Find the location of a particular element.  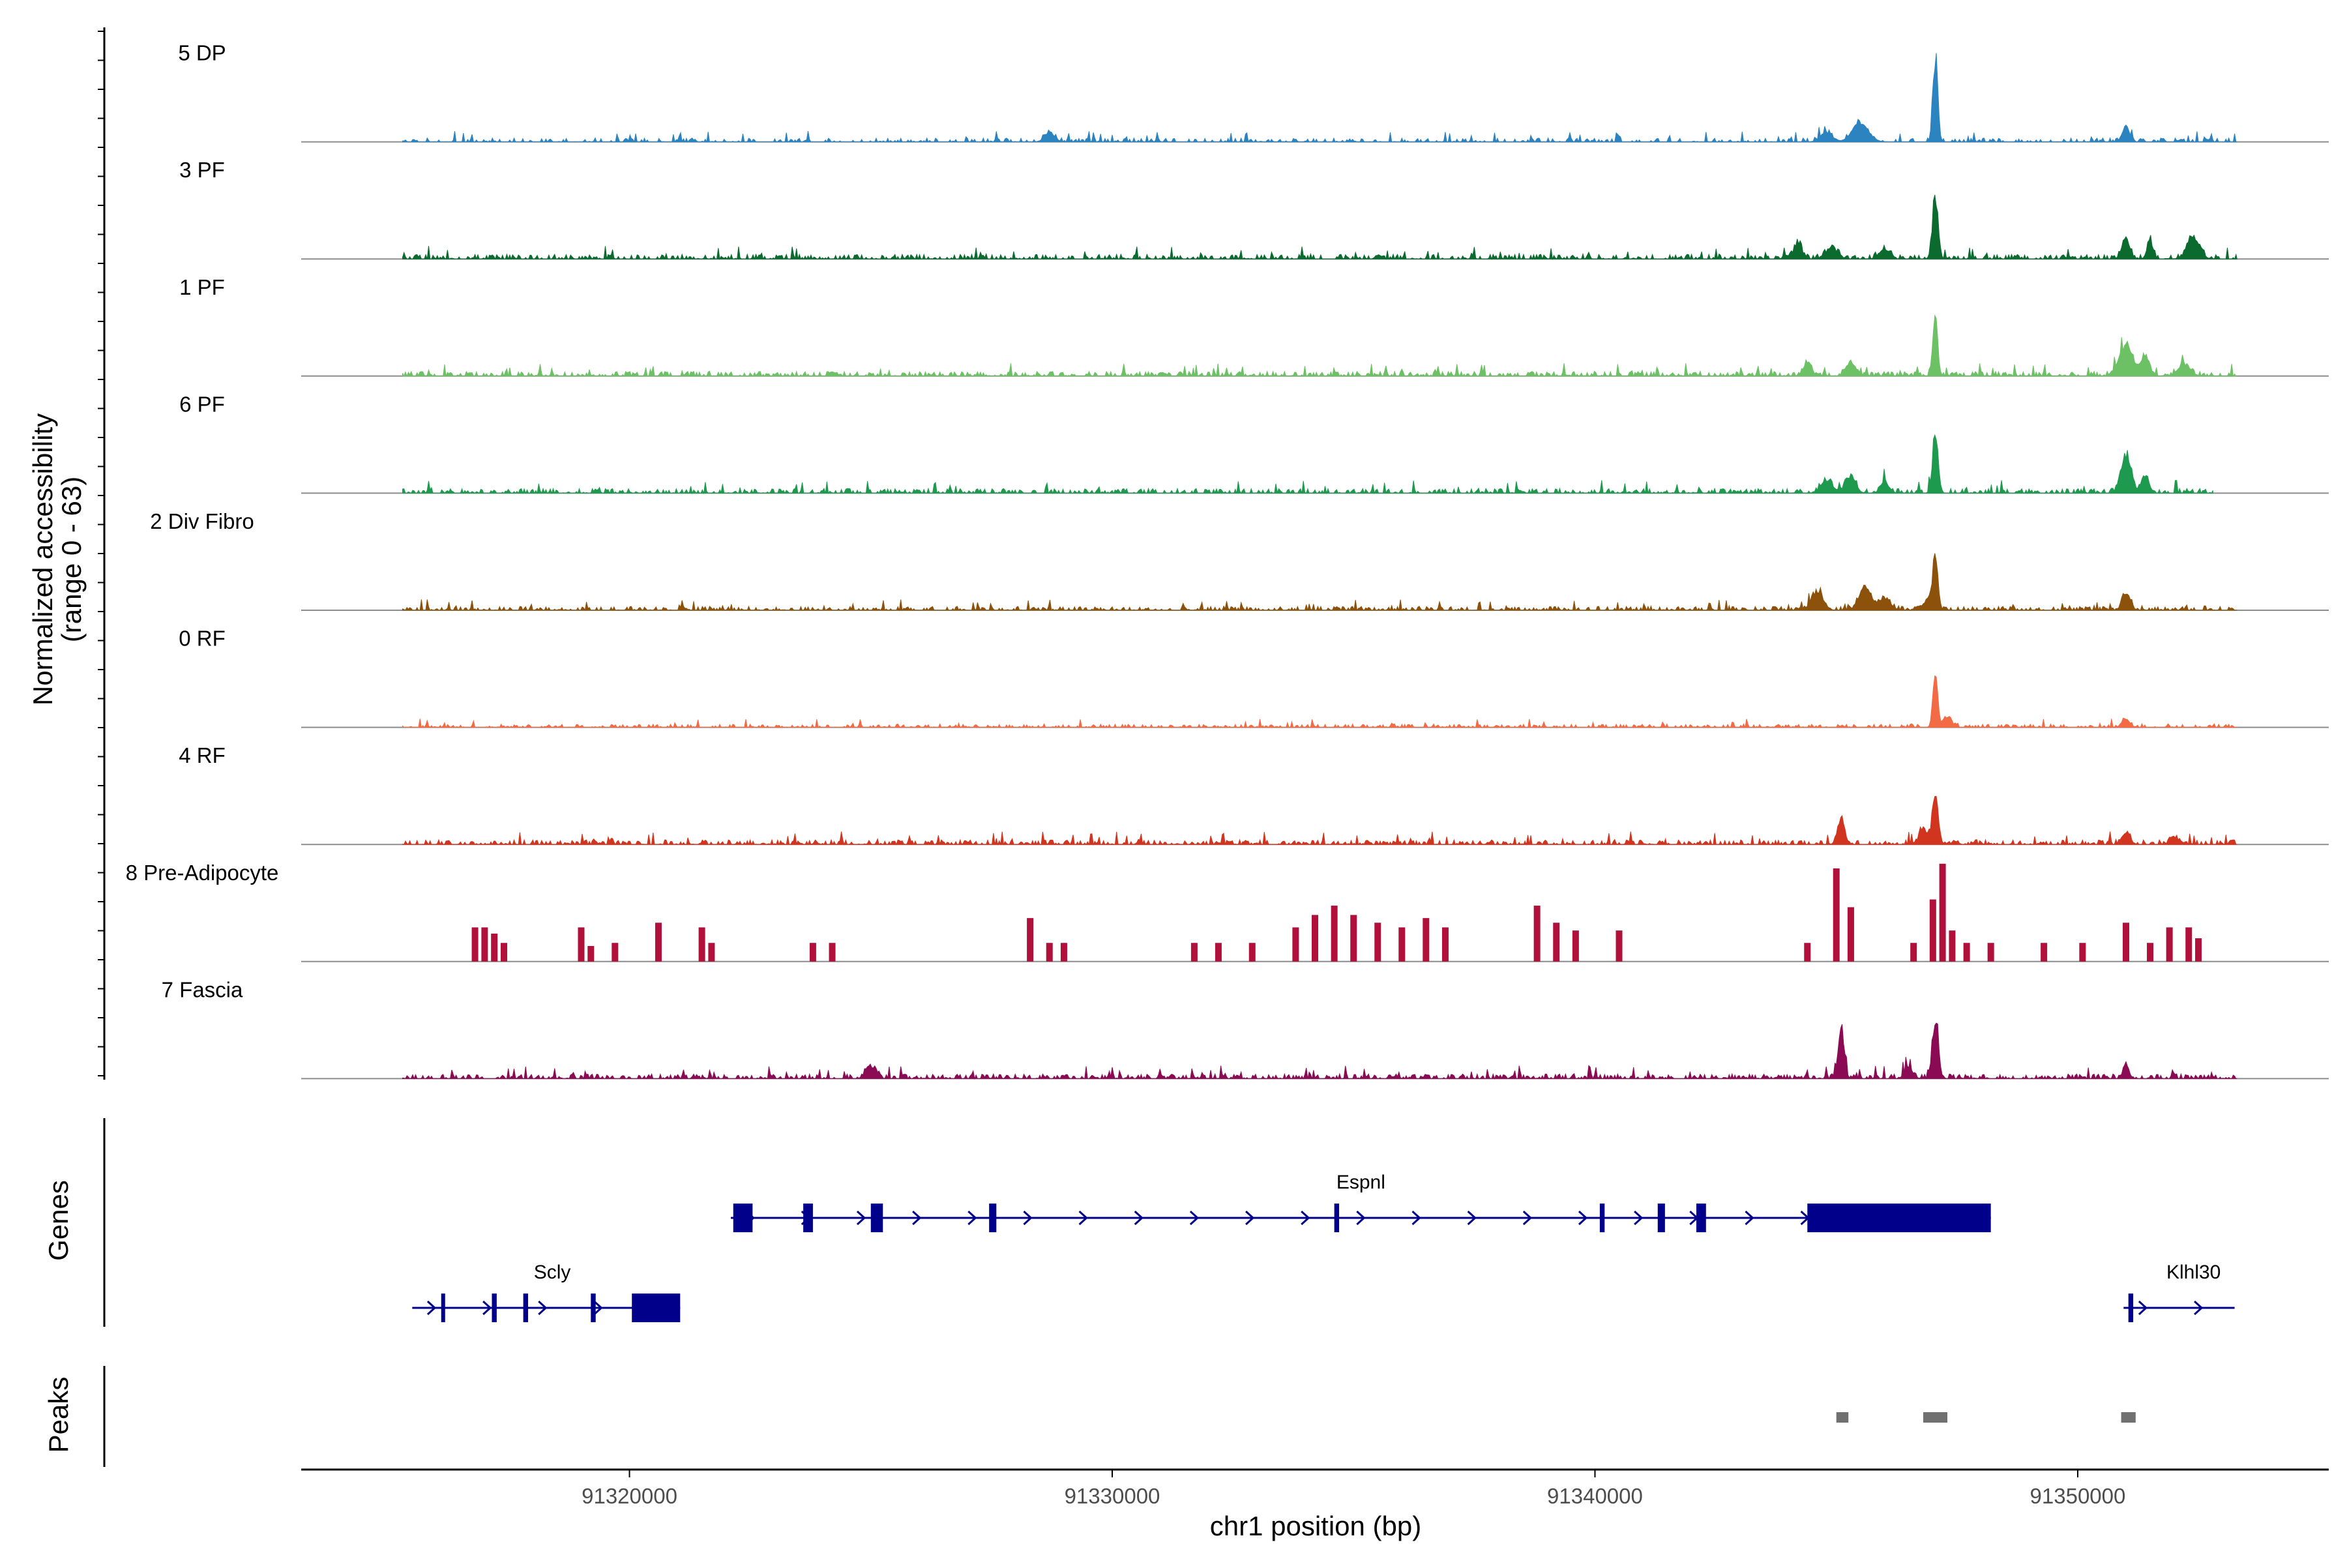

genes-axis-title: Genes is located at coordinates (58, 1221).